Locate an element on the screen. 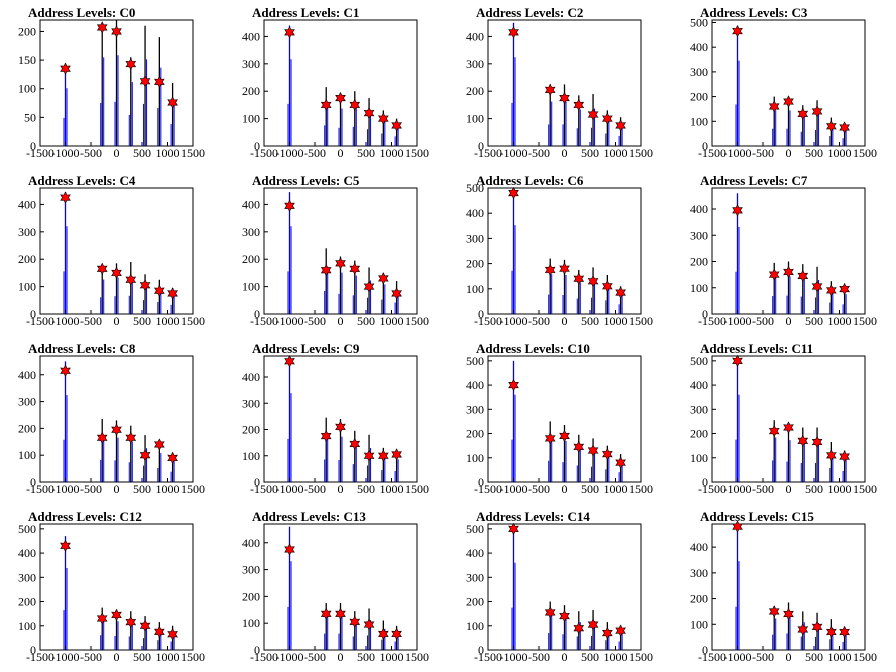 The height and width of the screenshot is (672, 896). y-tick-label: 150 is located at coordinates (27, 60).